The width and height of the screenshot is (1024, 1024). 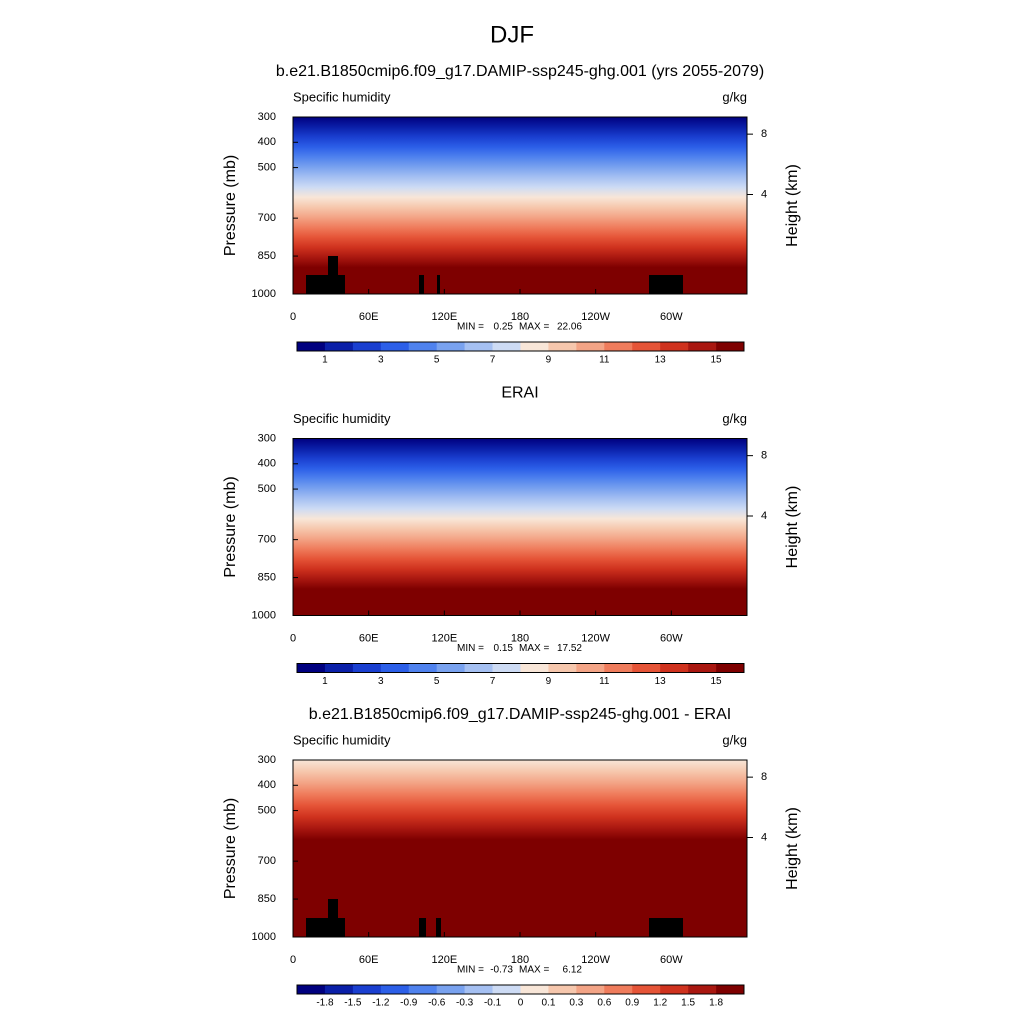 I want to click on y-tick-label: 850, so click(x=267, y=899).